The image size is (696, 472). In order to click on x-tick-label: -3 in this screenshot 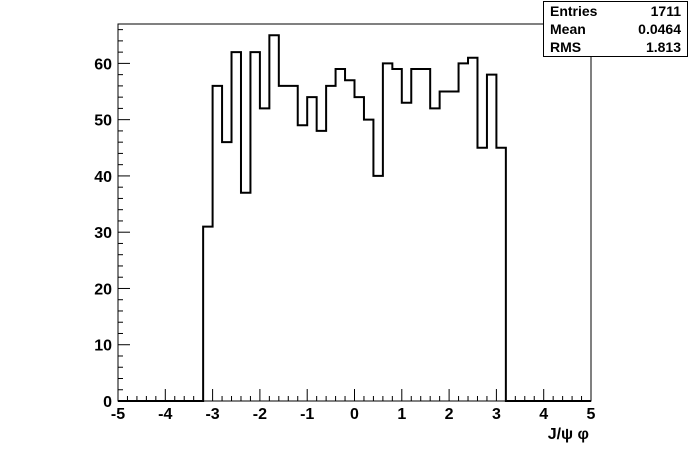, I will do `click(212, 414)`.